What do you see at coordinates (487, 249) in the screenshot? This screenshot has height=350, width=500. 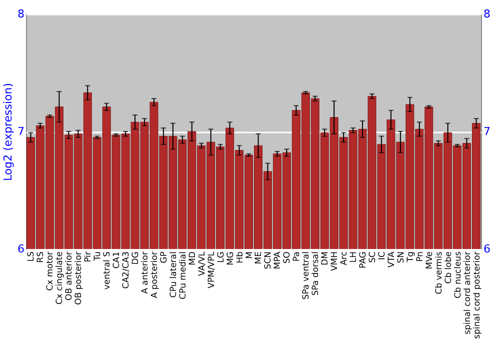 I see `y2-tick-label: 6` at bounding box center [487, 249].